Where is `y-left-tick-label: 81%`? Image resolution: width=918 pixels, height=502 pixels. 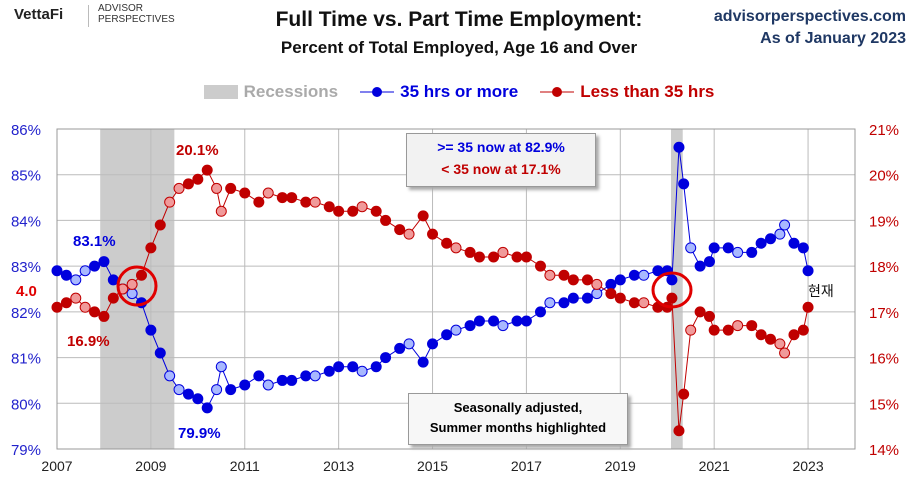
y-left-tick-label: 81% is located at coordinates (26, 359).